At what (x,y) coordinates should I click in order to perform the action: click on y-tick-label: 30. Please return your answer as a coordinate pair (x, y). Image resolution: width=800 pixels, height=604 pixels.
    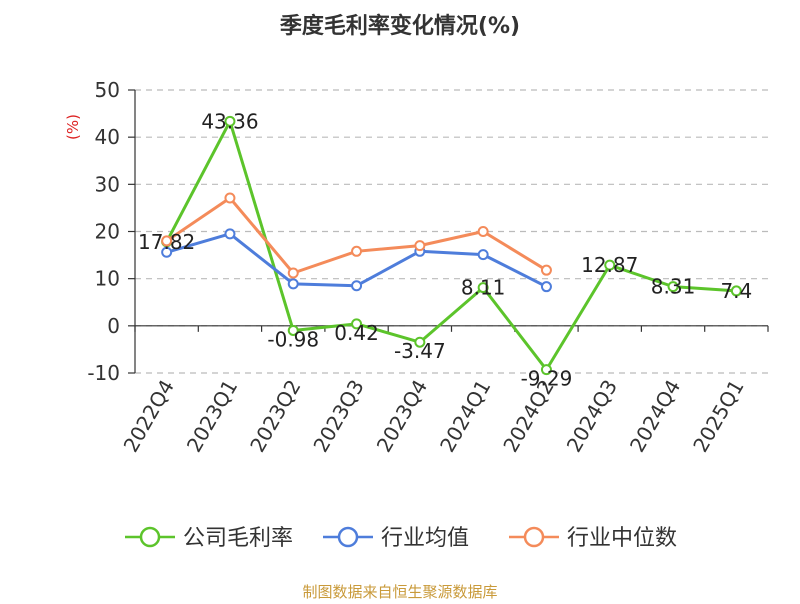
    Looking at the image, I should click on (107, 184).